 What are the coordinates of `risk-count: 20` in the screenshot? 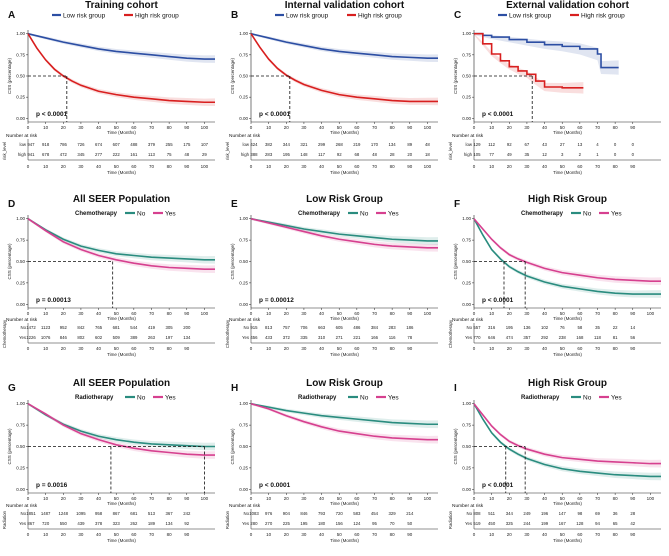 It's located at (409, 154).